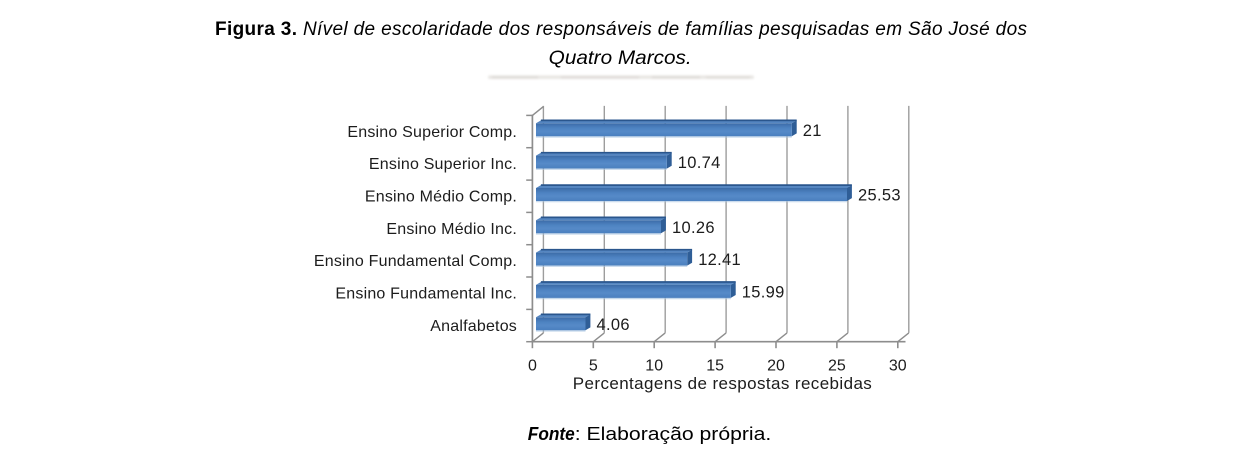 This screenshot has width=1240, height=465. What do you see at coordinates (415, 261) in the screenshot?
I see `svg-text: Ensino Fundamental Comp.` at bounding box center [415, 261].